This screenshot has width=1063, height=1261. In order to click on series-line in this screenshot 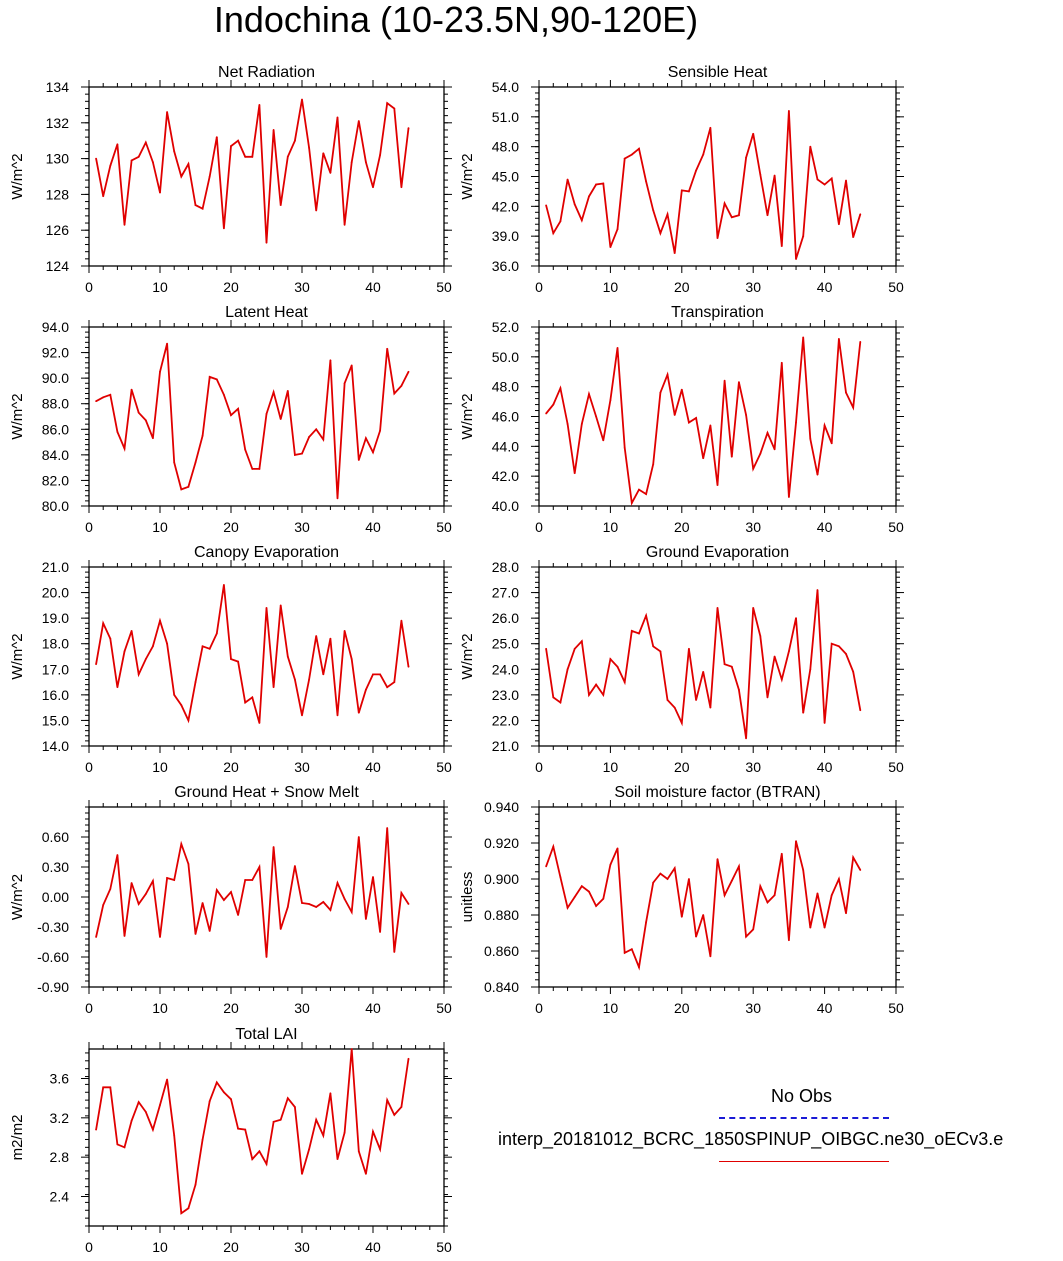, I will do `click(252, 421)`.